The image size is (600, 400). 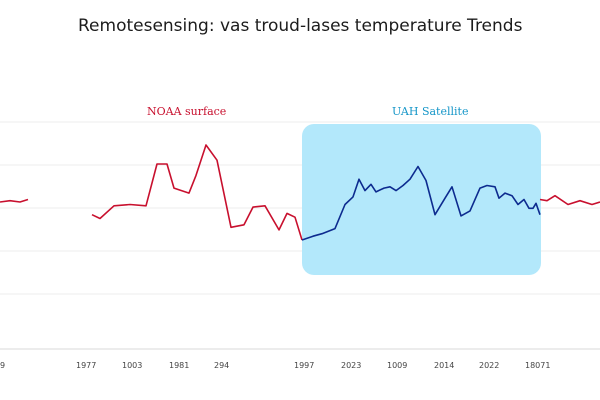 What do you see at coordinates (397, 365) in the screenshot?
I see `x-tick-label: 1009` at bounding box center [397, 365].